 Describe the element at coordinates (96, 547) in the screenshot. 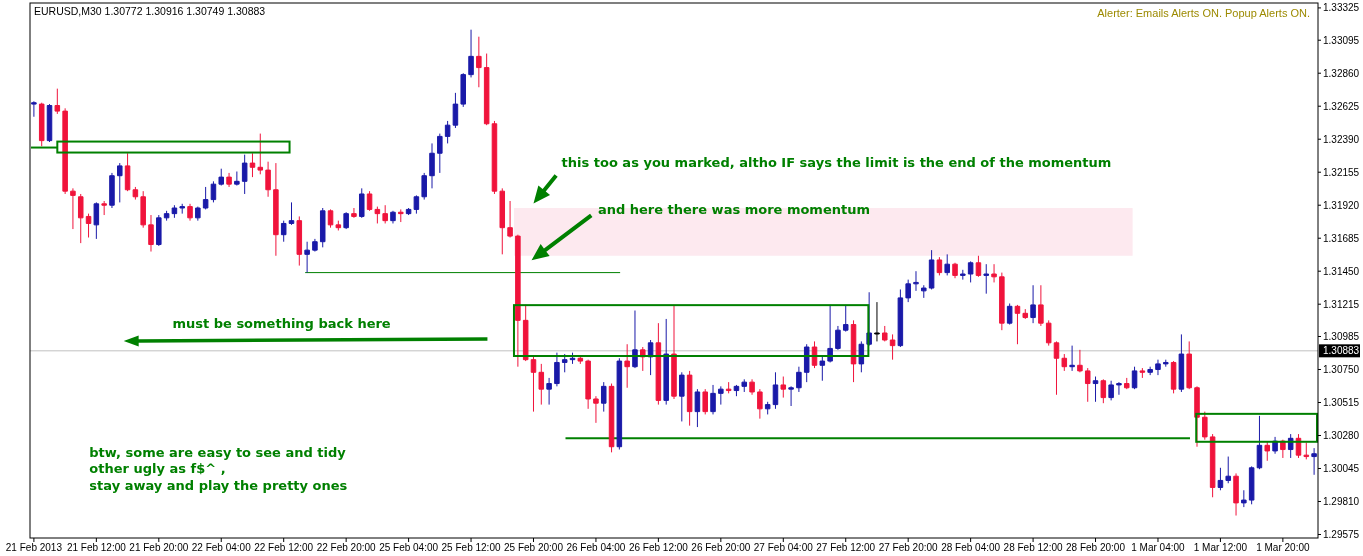

I see `x-tick-label: 21 Feb 12:00` at that location.